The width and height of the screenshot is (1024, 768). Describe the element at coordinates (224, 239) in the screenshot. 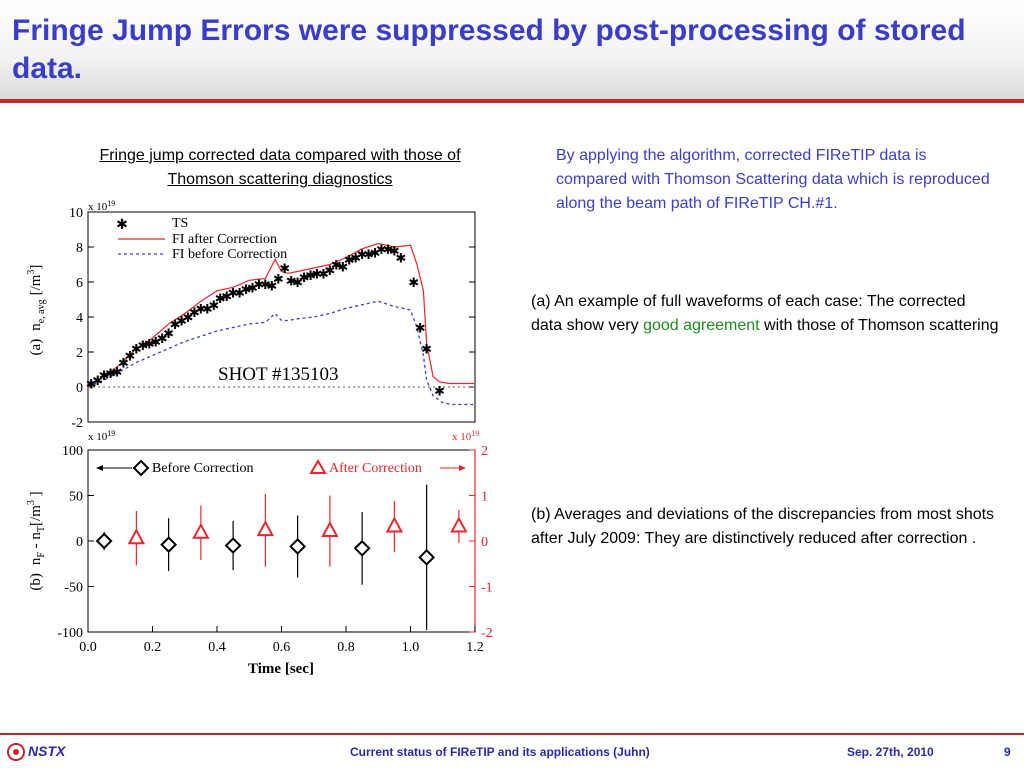

I see `legend-label-after: FI after Correction` at that location.